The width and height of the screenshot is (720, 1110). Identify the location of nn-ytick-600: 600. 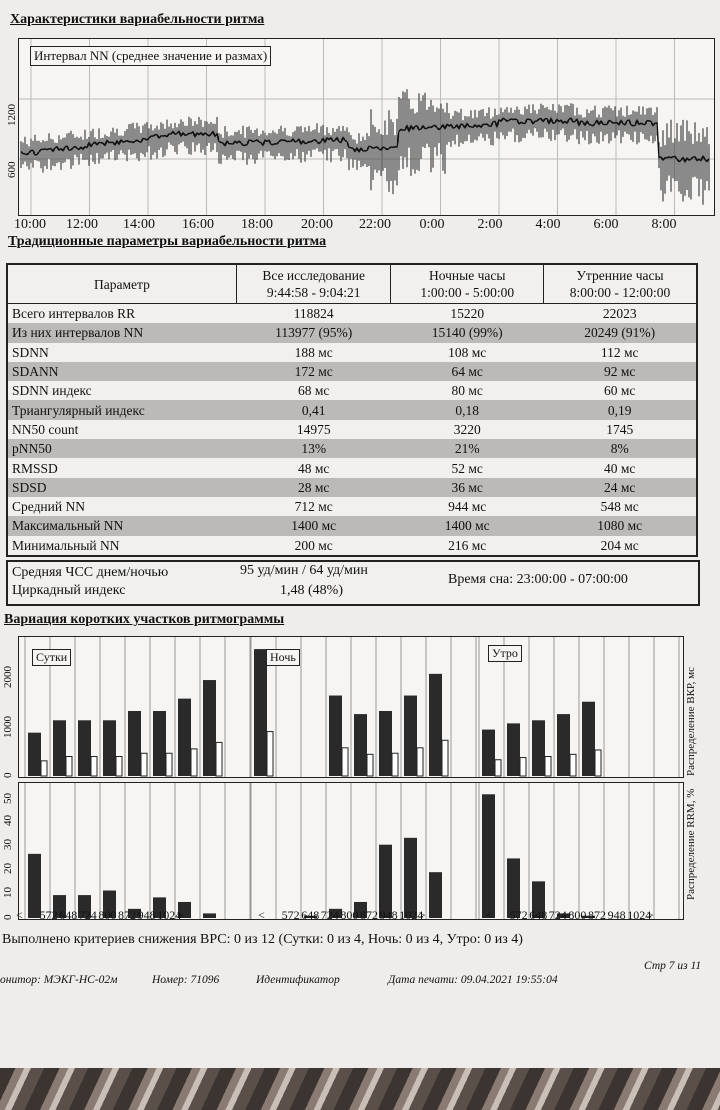
(12, 170).